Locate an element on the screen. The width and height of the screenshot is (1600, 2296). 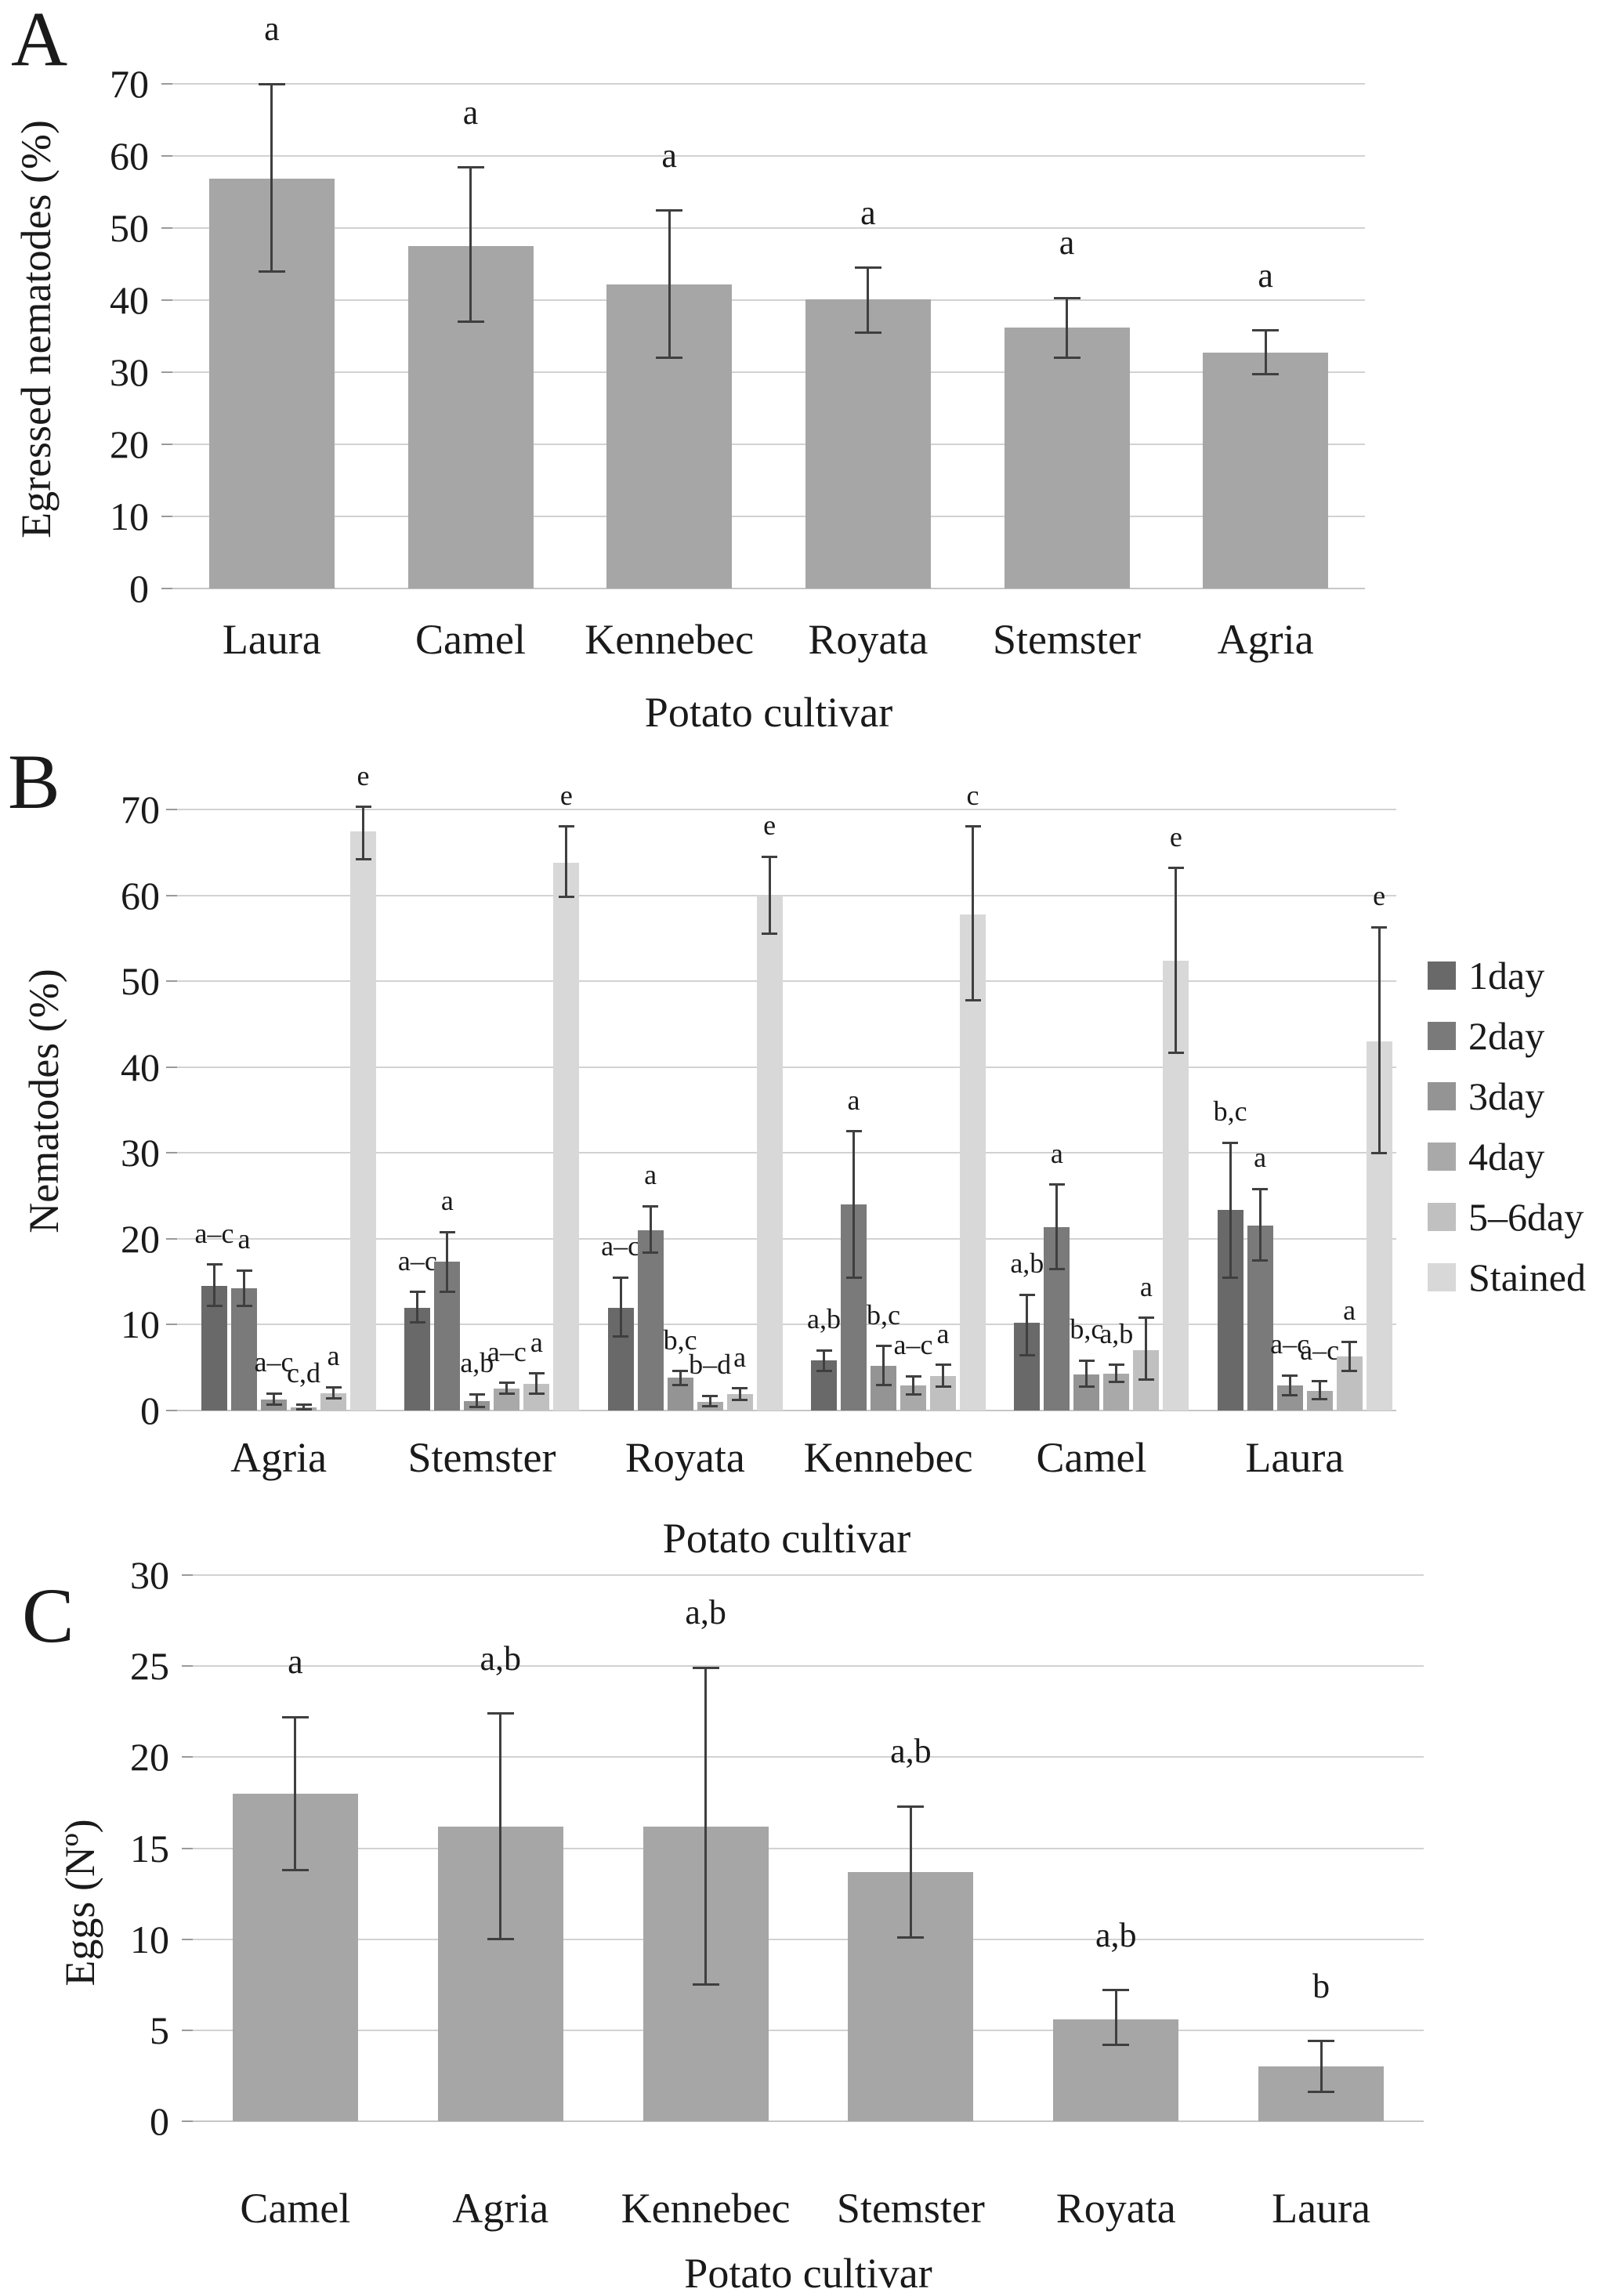
y-axis-title: Eggs (Nº) is located at coordinates (79, 1902).